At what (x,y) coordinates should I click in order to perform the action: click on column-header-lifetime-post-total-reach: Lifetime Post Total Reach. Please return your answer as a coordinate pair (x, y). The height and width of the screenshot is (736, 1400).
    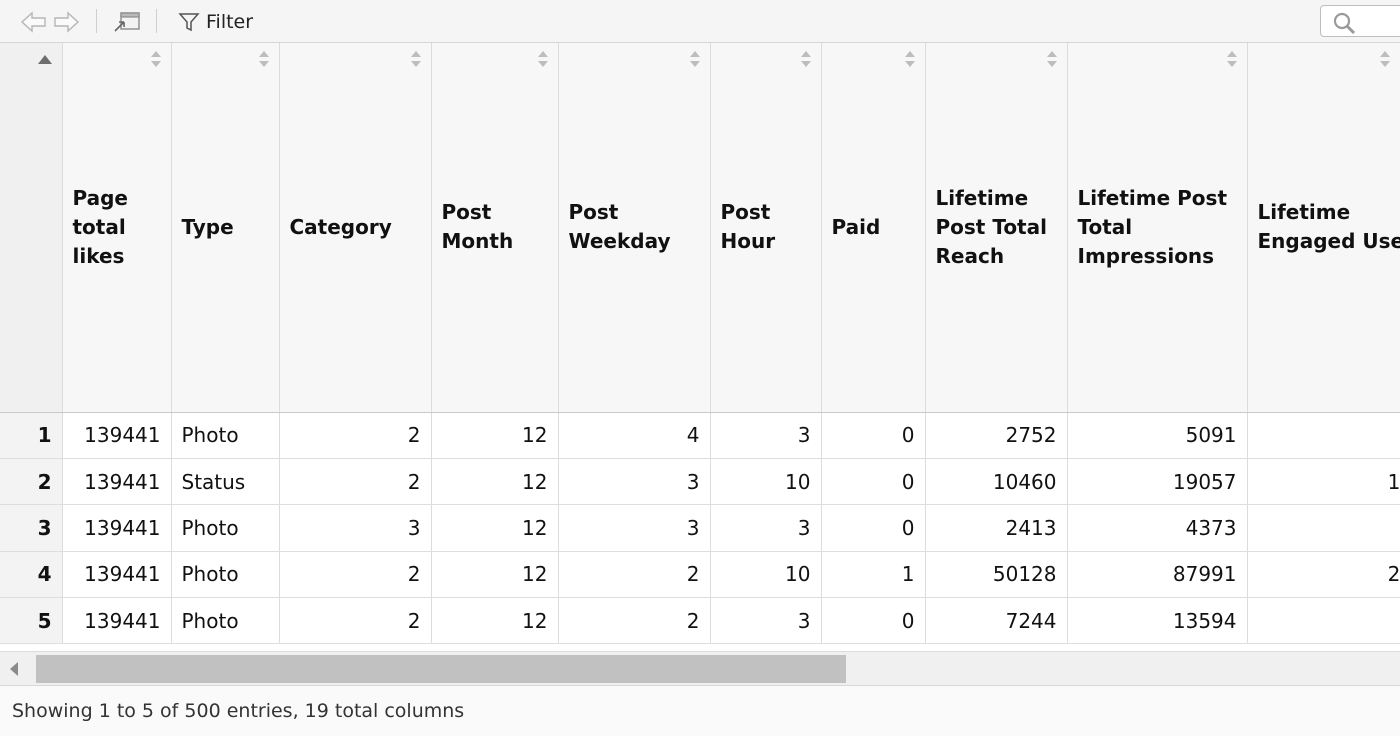
    Looking at the image, I should click on (996, 228).